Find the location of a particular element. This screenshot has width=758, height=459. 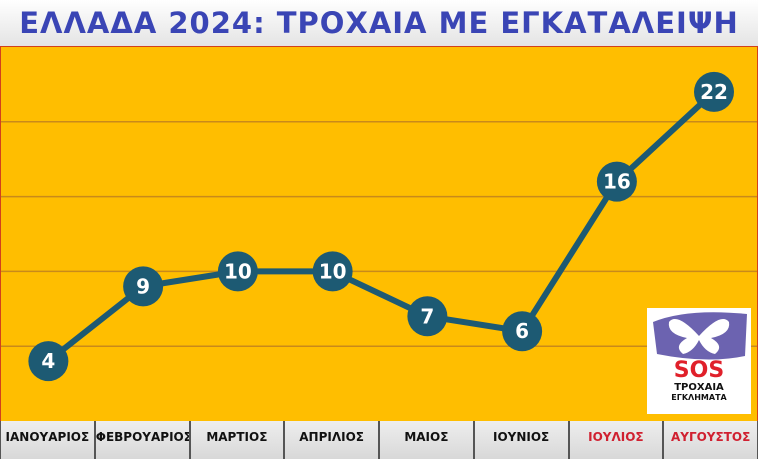

data-label: 7 is located at coordinates (427, 316).